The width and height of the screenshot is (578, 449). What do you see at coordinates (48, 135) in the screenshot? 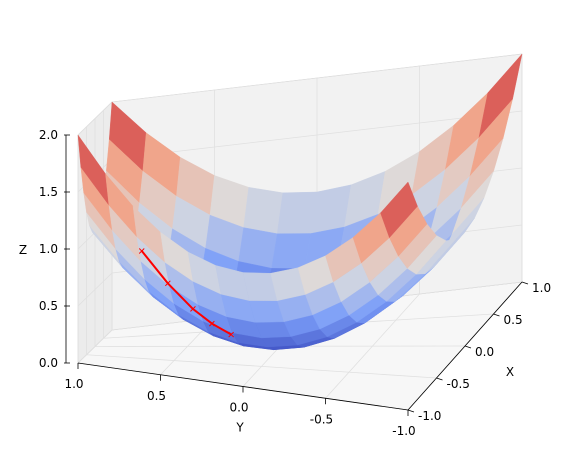
I see `z-tick-label: 2.0` at bounding box center [48, 135].